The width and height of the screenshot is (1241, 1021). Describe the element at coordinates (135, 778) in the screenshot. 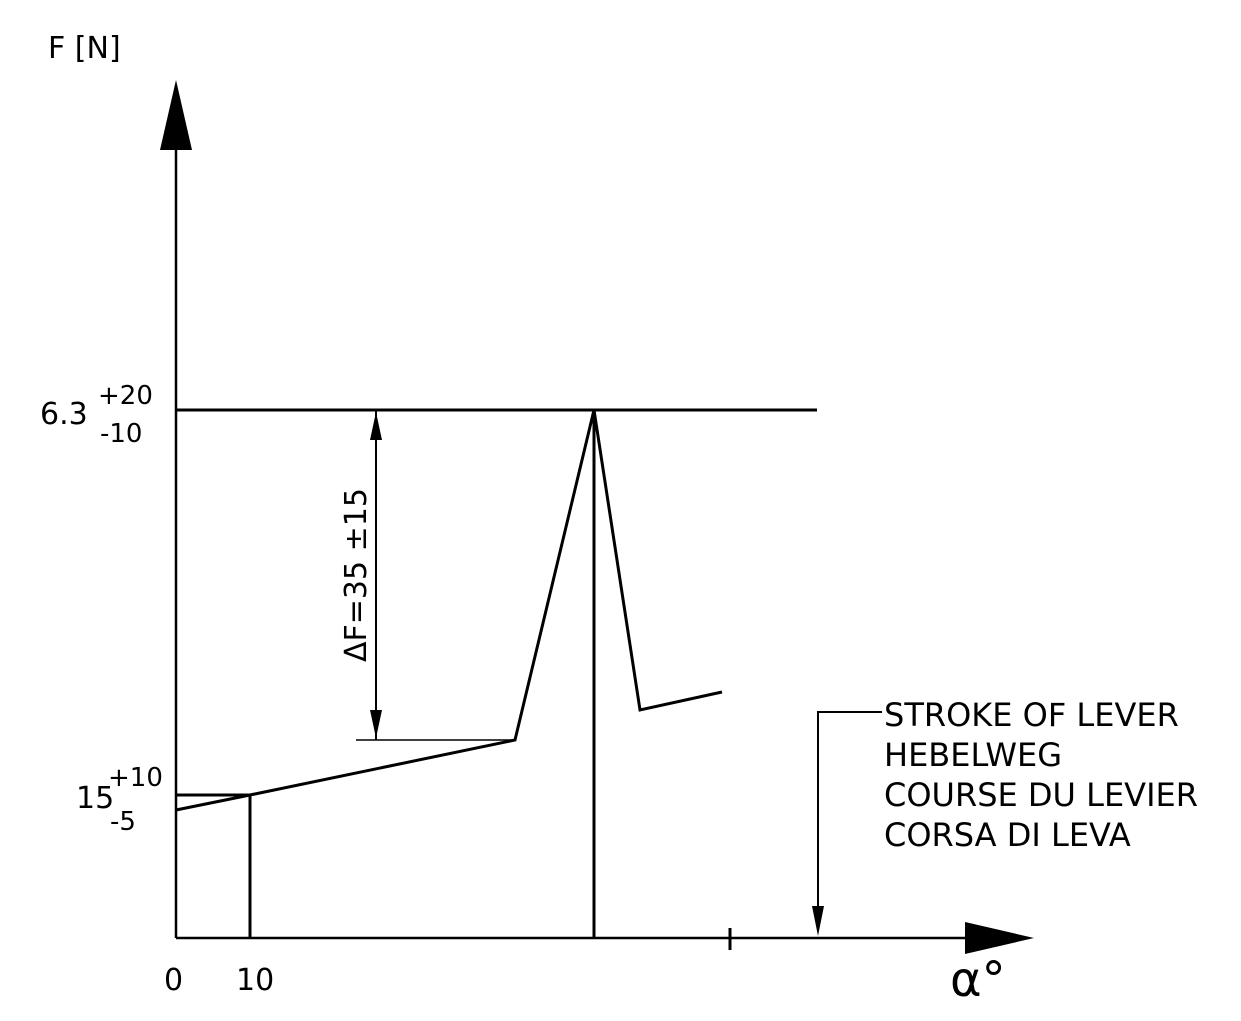

I see `y-tick-lower-tol-plus: +10` at that location.